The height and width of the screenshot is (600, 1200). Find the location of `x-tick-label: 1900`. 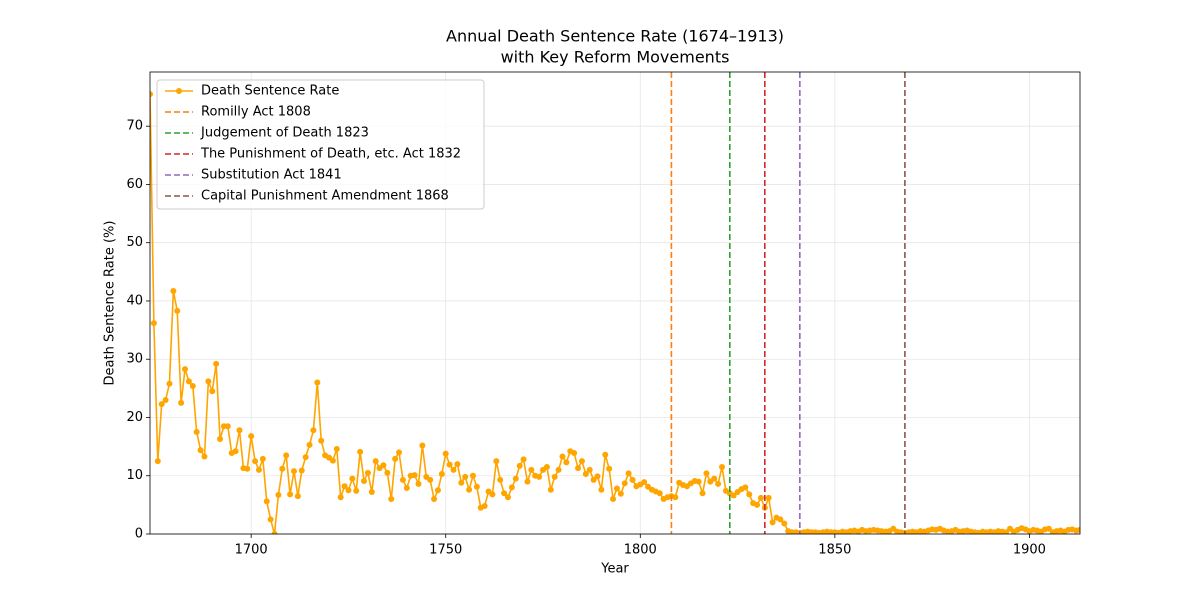

x-tick-label: 1900 is located at coordinates (1029, 550).